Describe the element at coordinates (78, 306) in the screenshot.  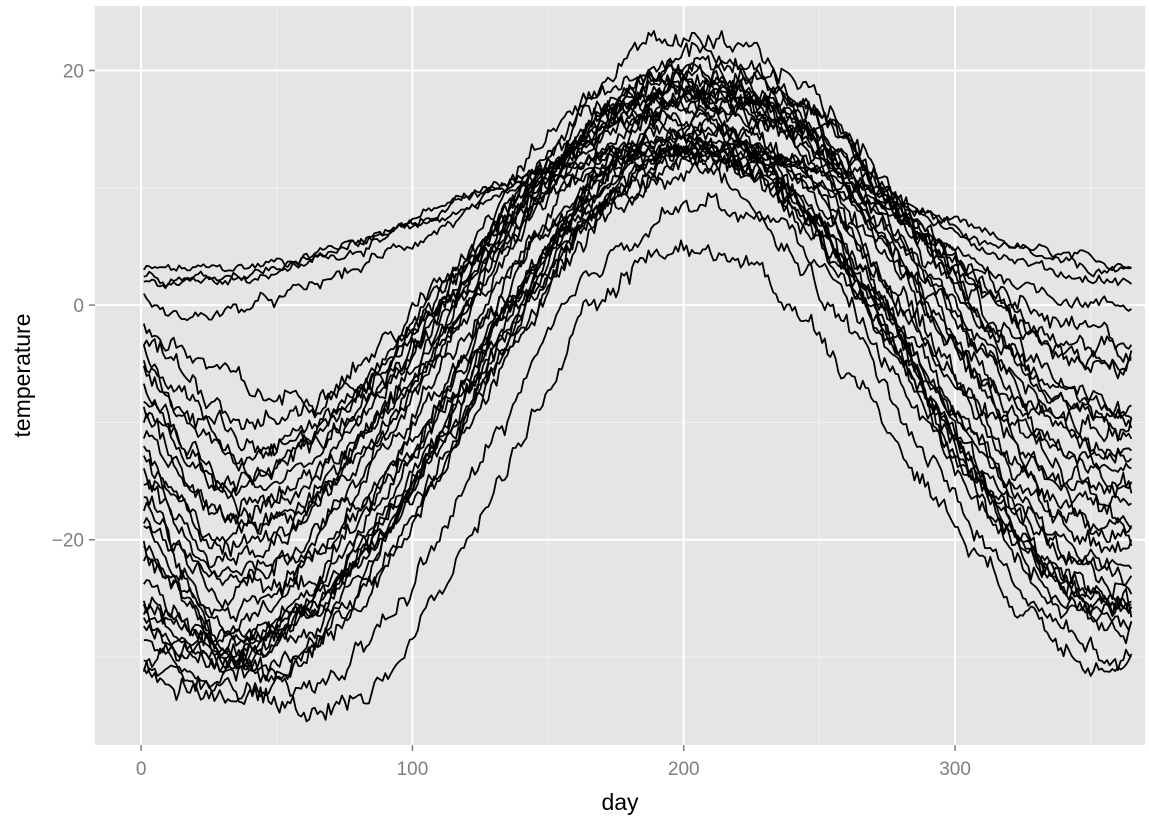
I see `y-tick-label: 0` at that location.